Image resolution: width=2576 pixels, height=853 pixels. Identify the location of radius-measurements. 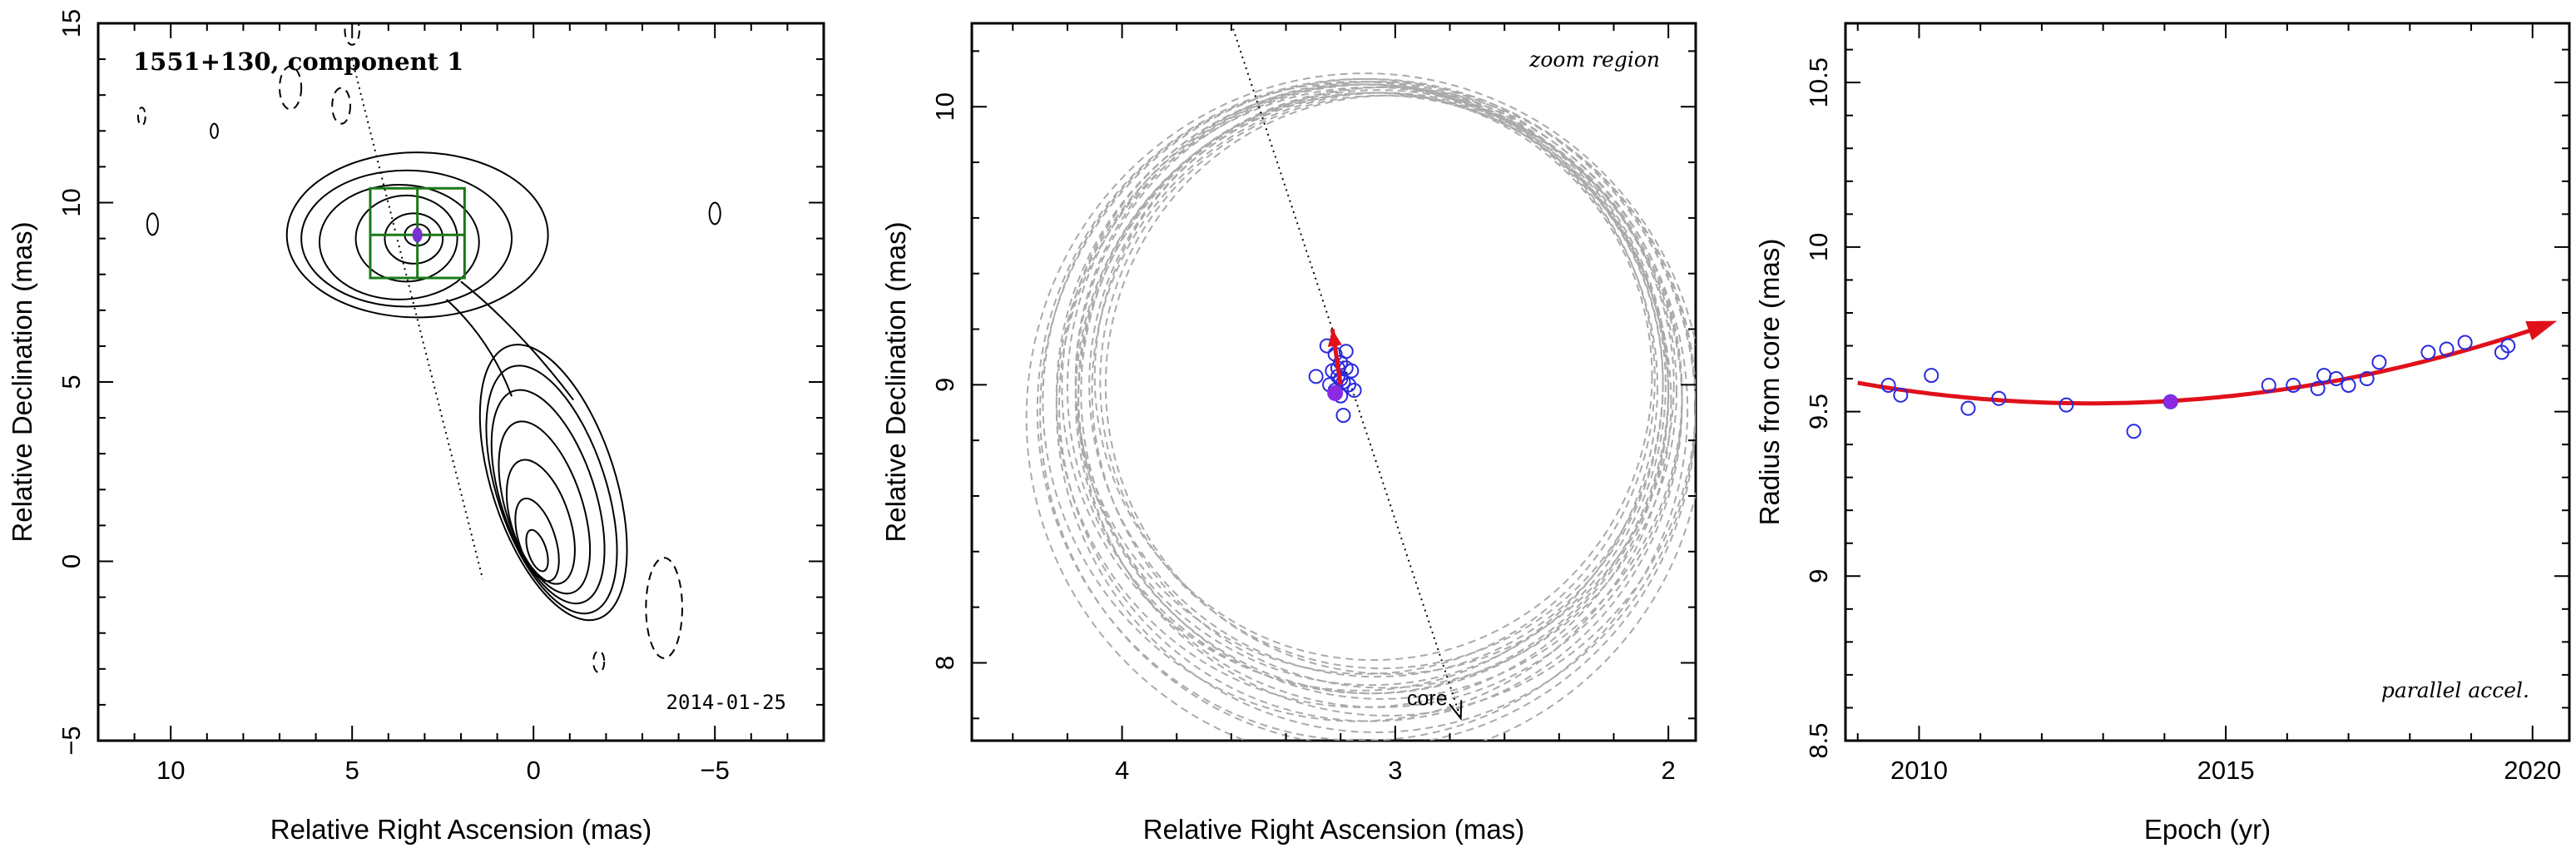
(2198, 387).